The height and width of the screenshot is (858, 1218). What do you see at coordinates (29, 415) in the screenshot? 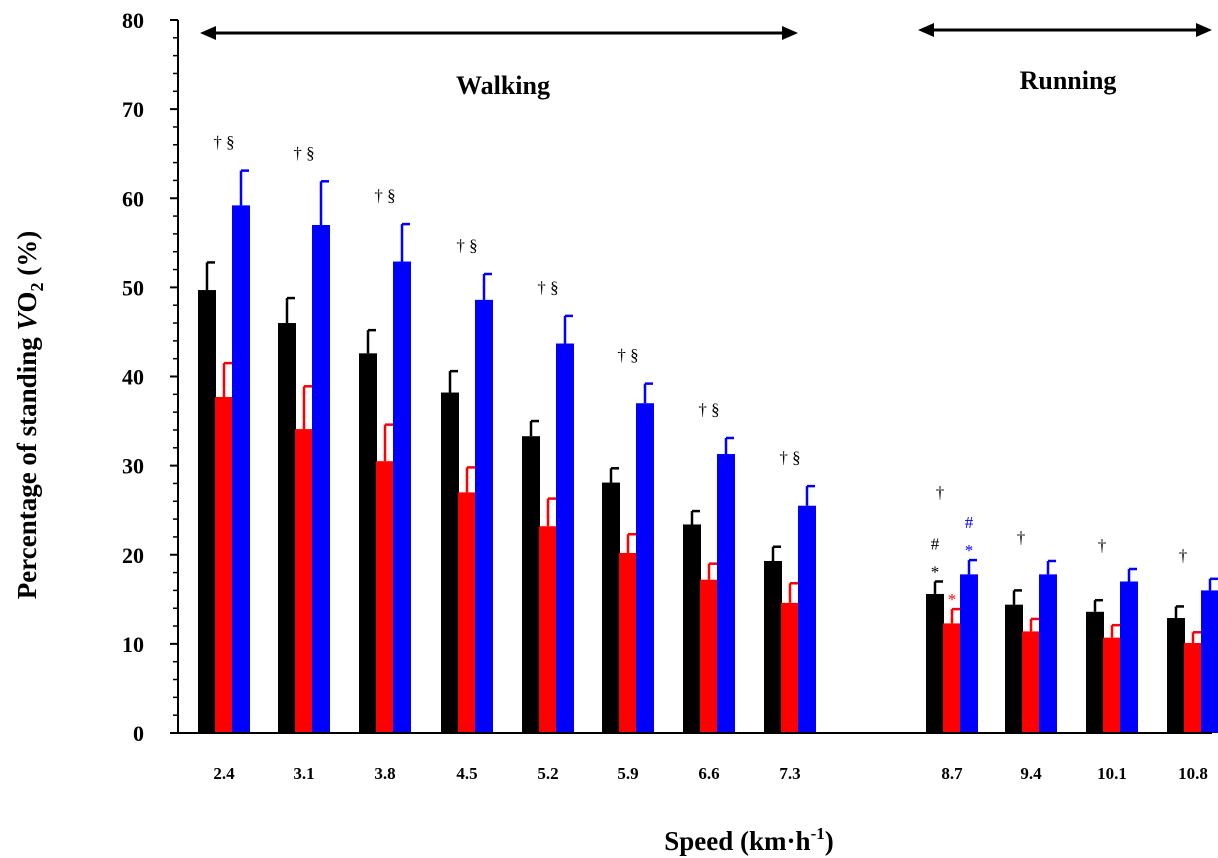
I see `y-axis-title: Percentage of standing VO2 (%)` at bounding box center [29, 415].